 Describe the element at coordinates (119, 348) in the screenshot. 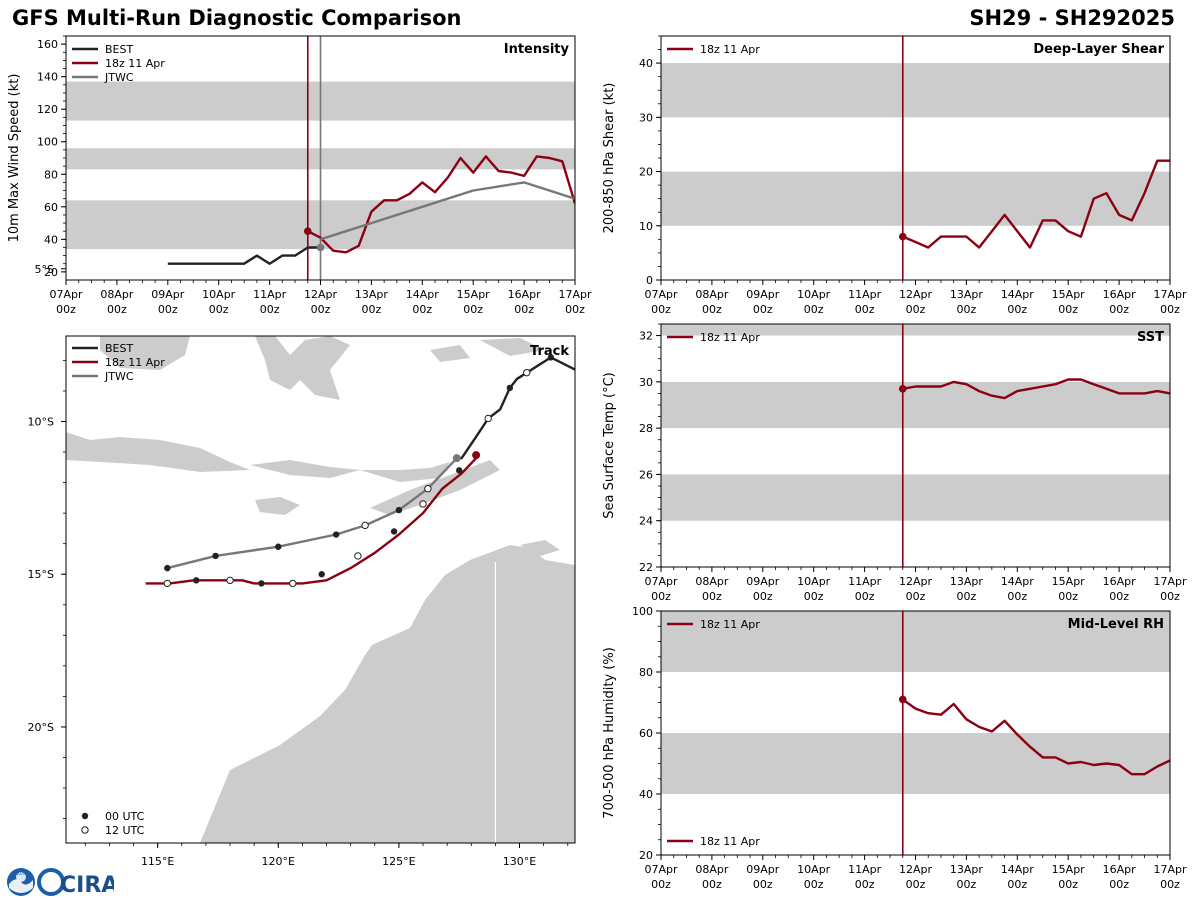

I see `legend-label: BEST` at that location.